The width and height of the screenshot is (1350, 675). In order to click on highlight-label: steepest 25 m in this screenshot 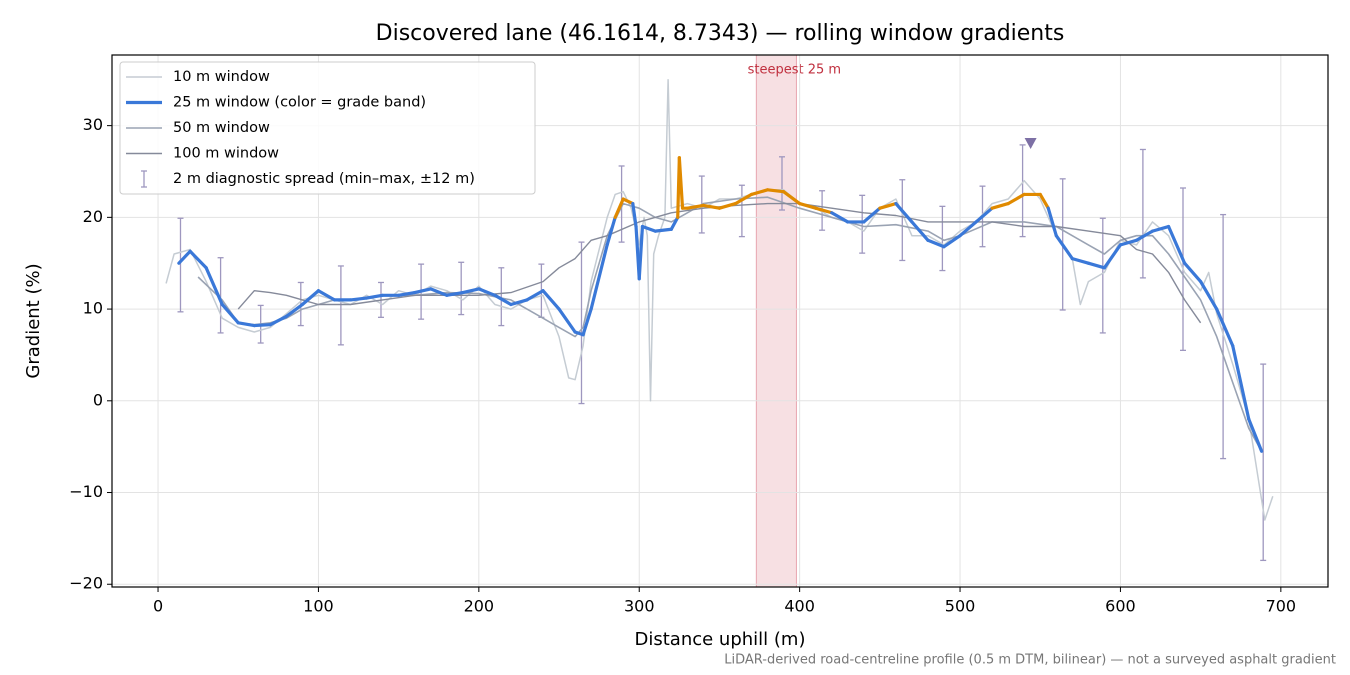, I will do `click(794, 70)`.